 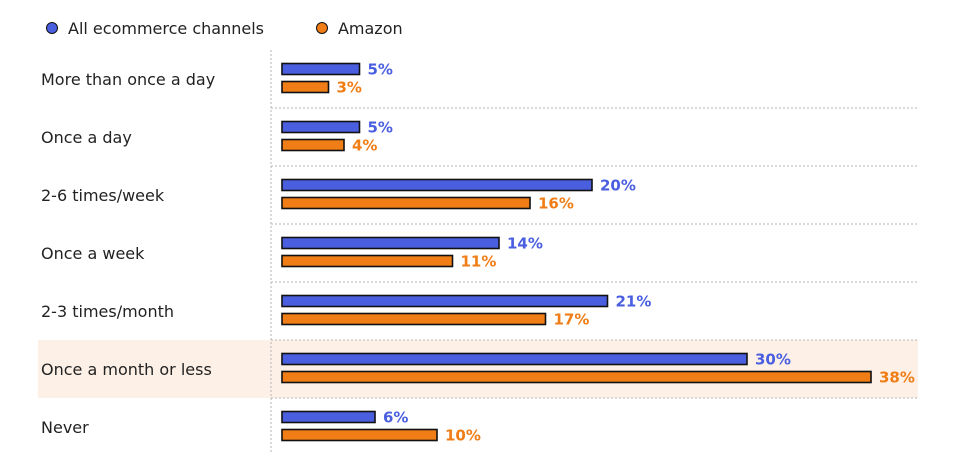 I want to click on category-label-2-3-times-month: 2-3 times/month, so click(x=107, y=311).